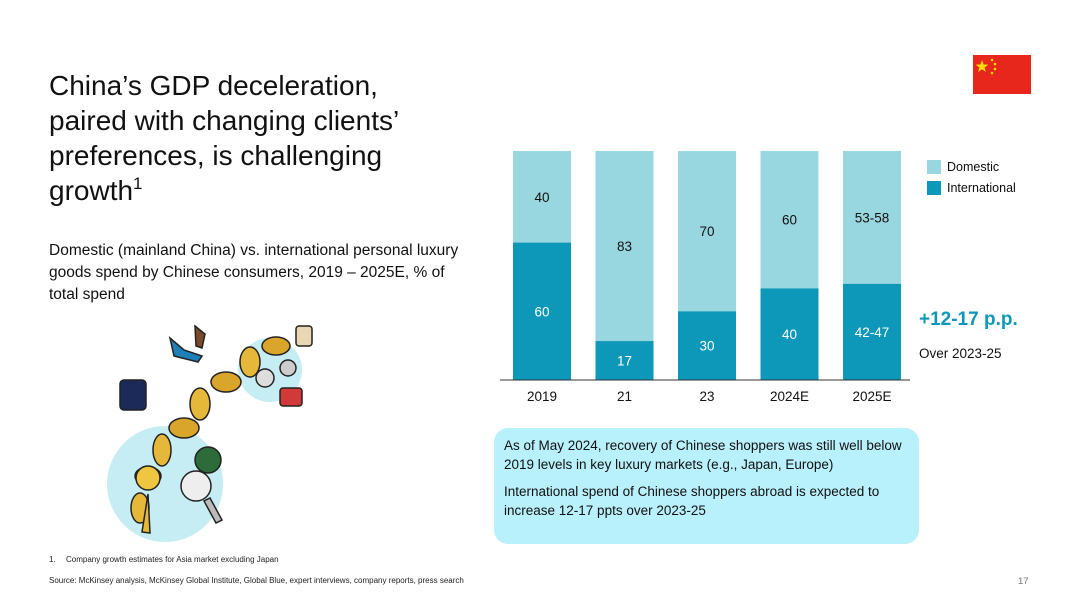 This screenshot has width=1080, height=607. What do you see at coordinates (133, 395) in the screenshot?
I see `charm-jacket` at bounding box center [133, 395].